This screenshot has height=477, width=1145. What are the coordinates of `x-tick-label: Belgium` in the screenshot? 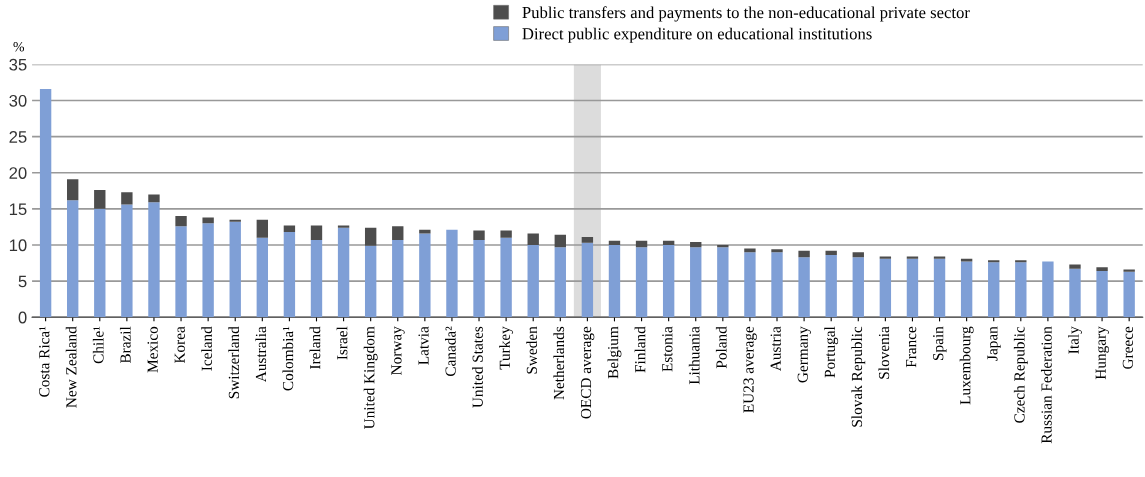 It's located at (614, 352).